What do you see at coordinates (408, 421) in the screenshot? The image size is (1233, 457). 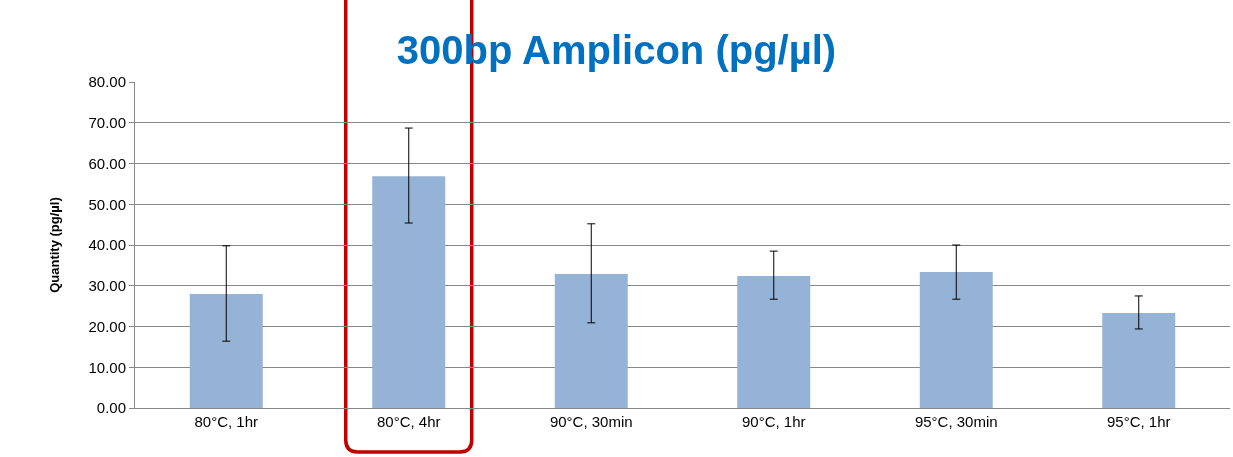 I see `x-tick-label: 80°C, 4hr` at bounding box center [408, 421].